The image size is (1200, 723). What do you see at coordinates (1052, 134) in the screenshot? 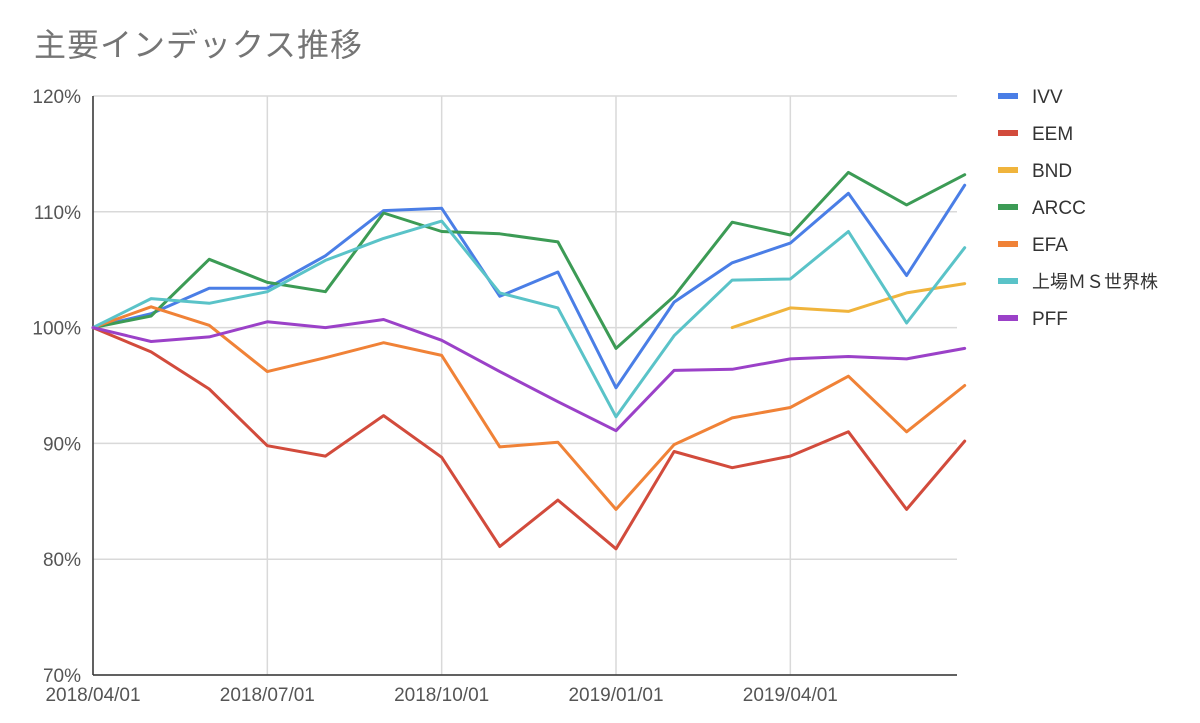
I see `legend-label: EEM` at bounding box center [1052, 134].